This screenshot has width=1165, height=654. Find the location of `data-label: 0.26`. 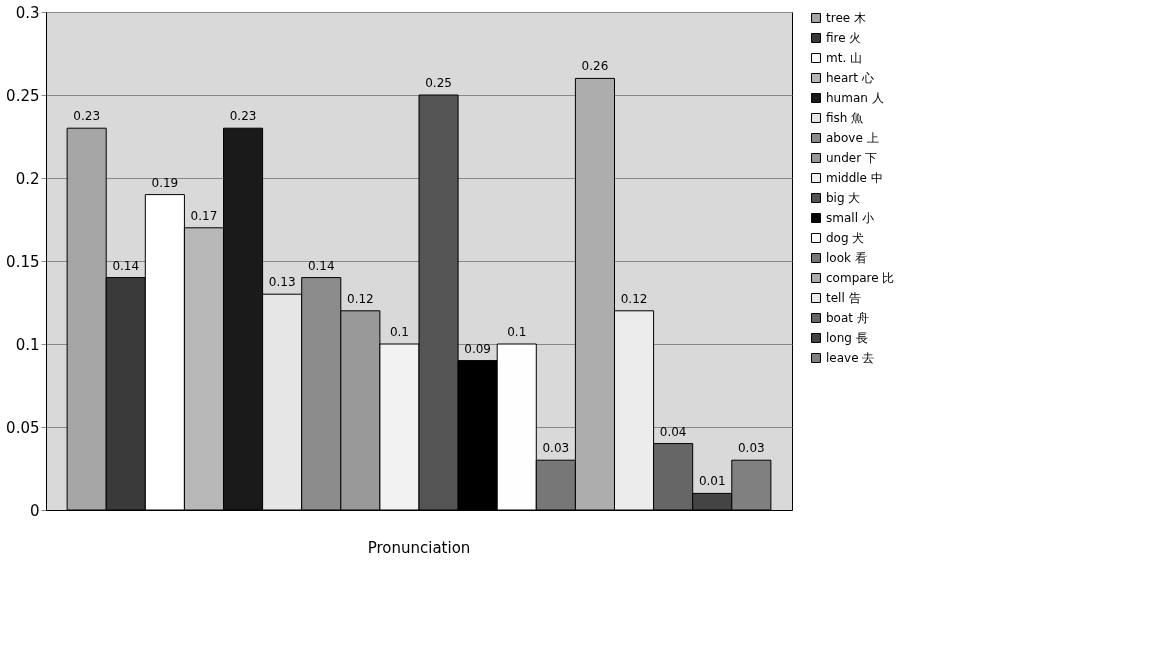

data-label: 0.26 is located at coordinates (595, 66).